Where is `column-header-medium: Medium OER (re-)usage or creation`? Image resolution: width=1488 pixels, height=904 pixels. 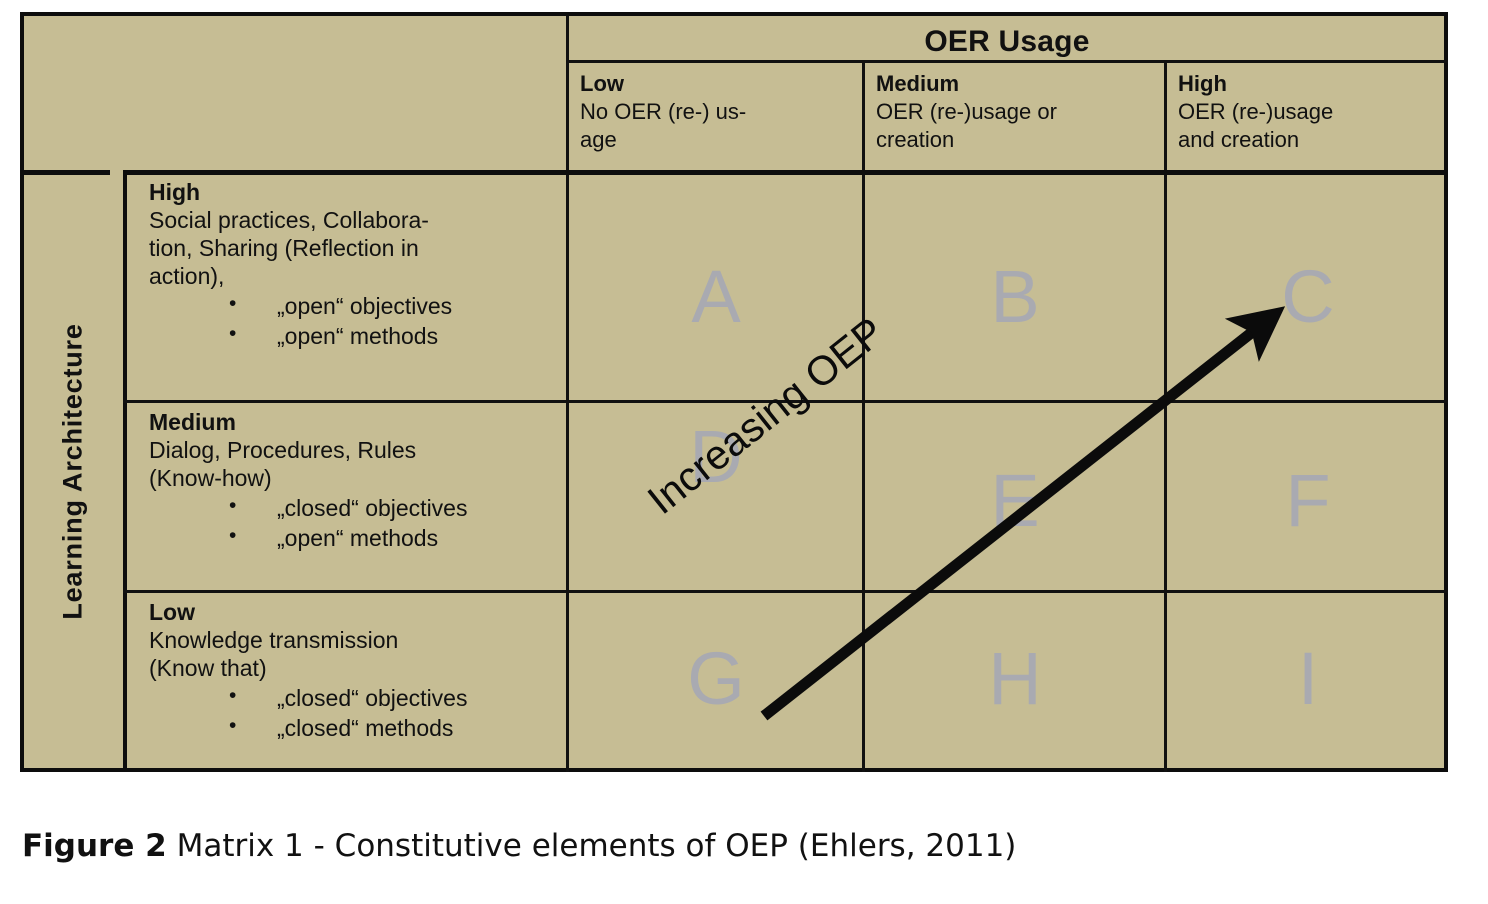 column-header-medium: Medium OER (re-)usage or creation is located at coordinates (1015, 109).